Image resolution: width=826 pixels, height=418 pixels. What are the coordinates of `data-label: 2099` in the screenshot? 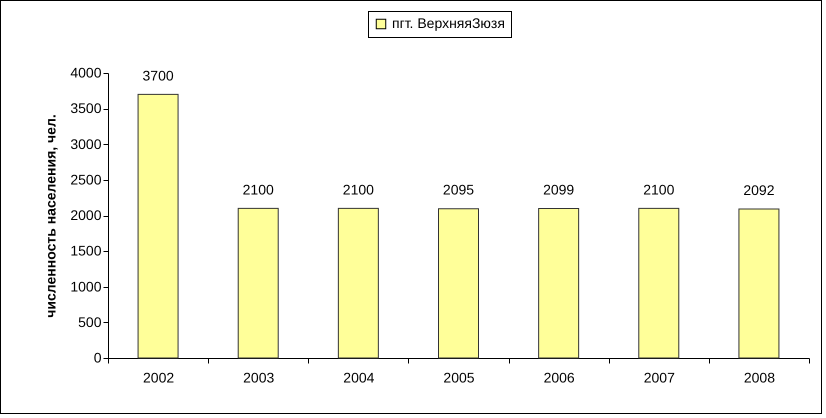 It's located at (558, 189).